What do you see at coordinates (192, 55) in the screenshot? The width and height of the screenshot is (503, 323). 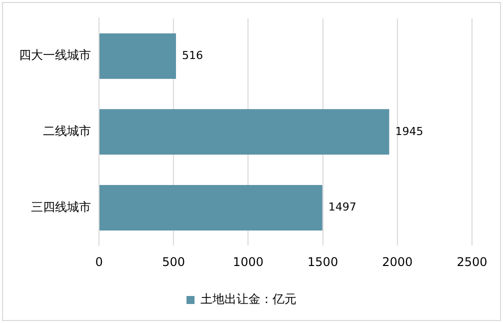 I see `data-label: 516` at bounding box center [192, 55].